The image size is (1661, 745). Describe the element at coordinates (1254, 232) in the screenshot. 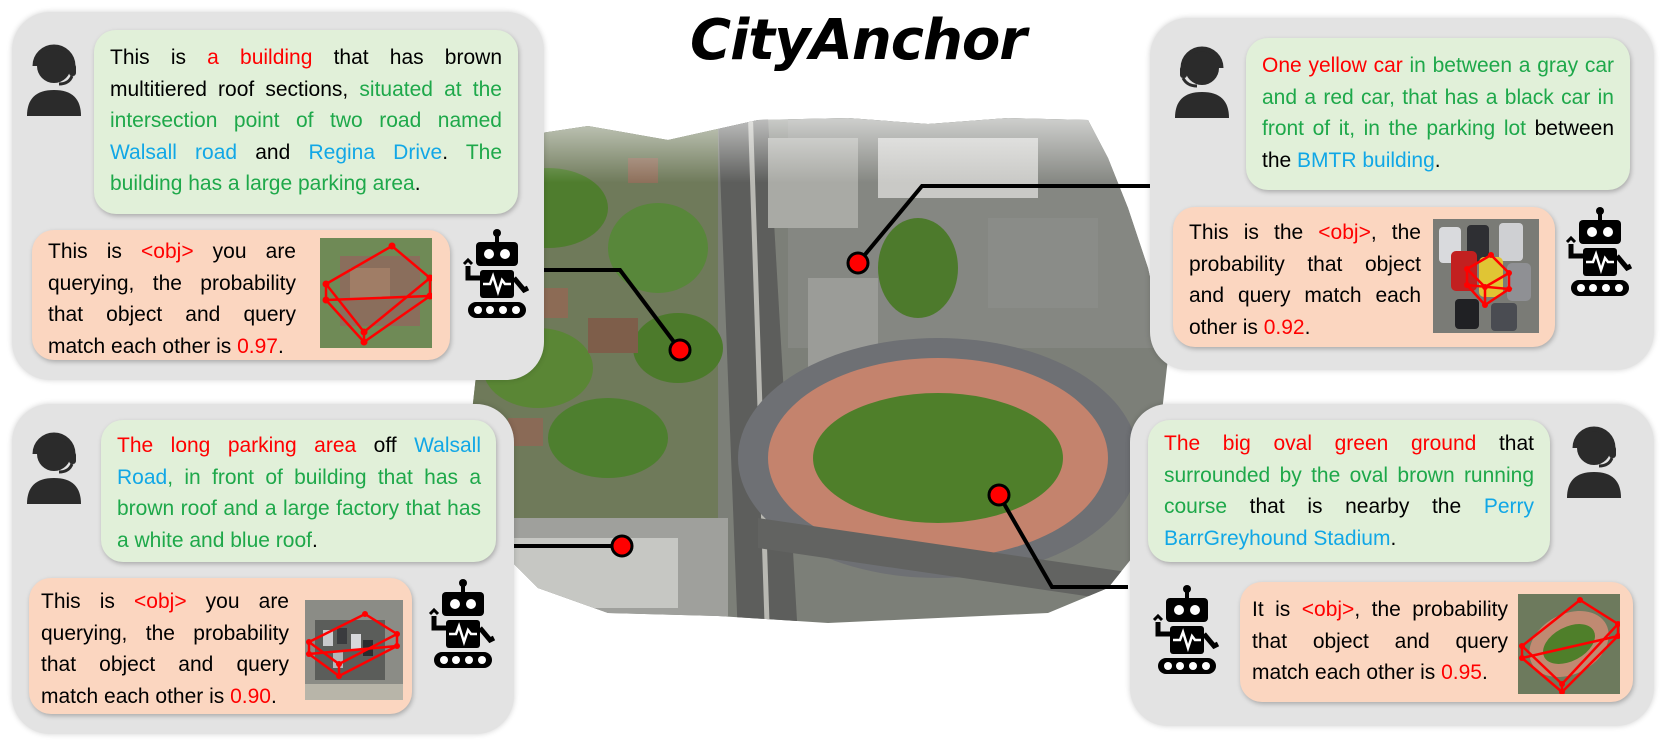

I see `answer-text-plain: This is the` at that location.